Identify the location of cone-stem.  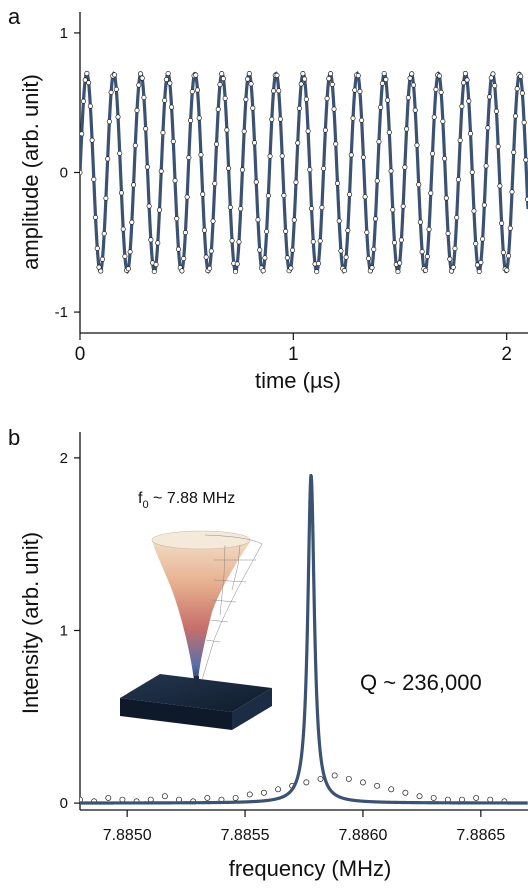
(196, 683).